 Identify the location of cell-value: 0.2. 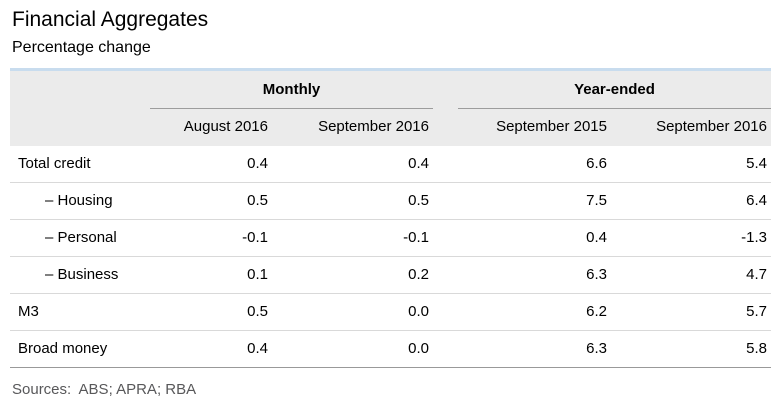
(352, 275).